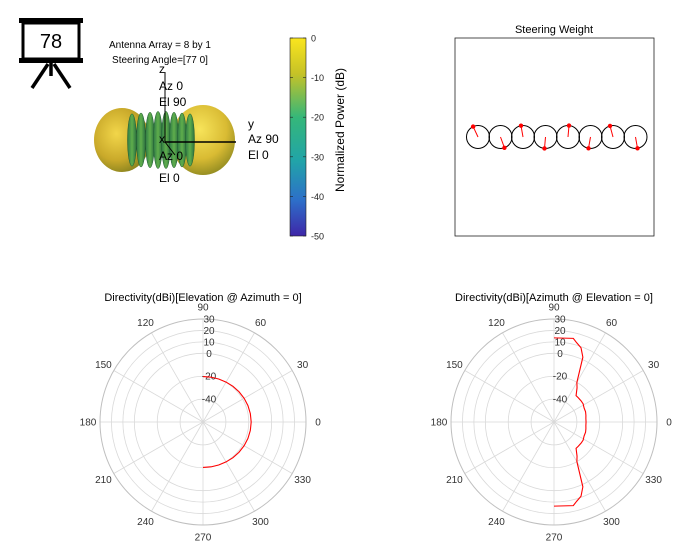  Describe the element at coordinates (317, 237) in the screenshot. I see `colorbar-tick-label: -50` at that location.